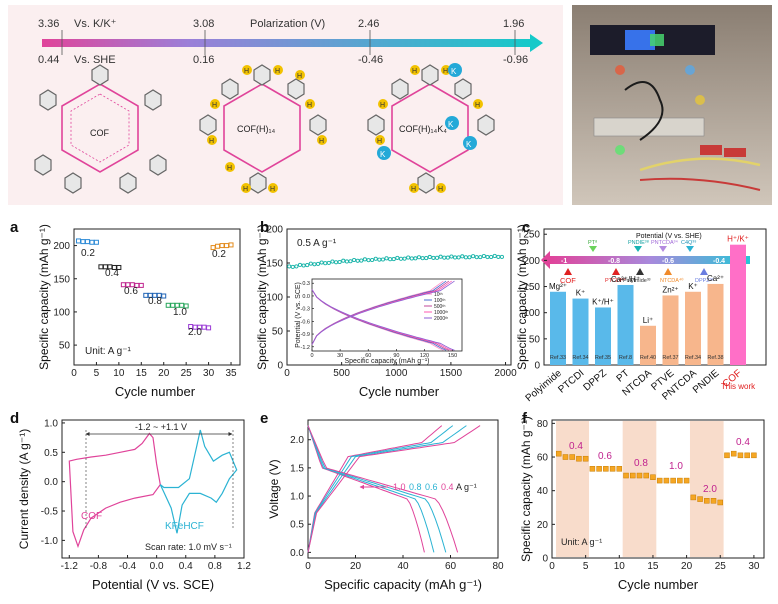 This screenshot has height=604, width=778. Describe the element at coordinates (155, 391) in the screenshot. I see `a-xlabel: Cycle number` at that location.